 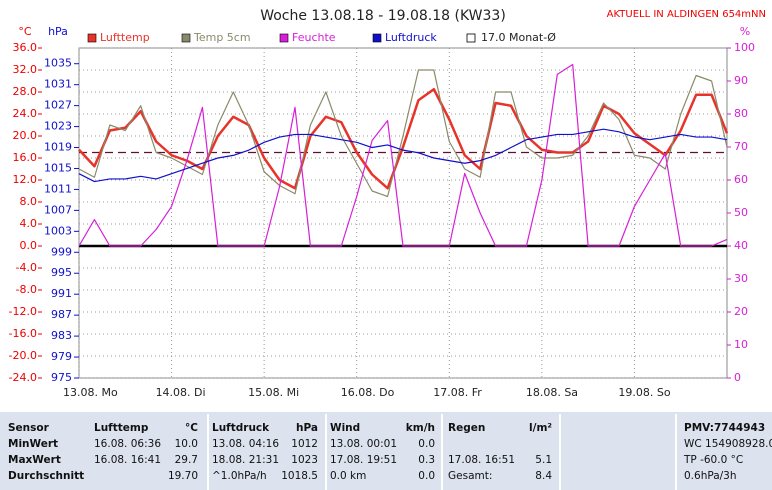 I want to click on table-cell: TP -60.0 °C, so click(x=713, y=460).